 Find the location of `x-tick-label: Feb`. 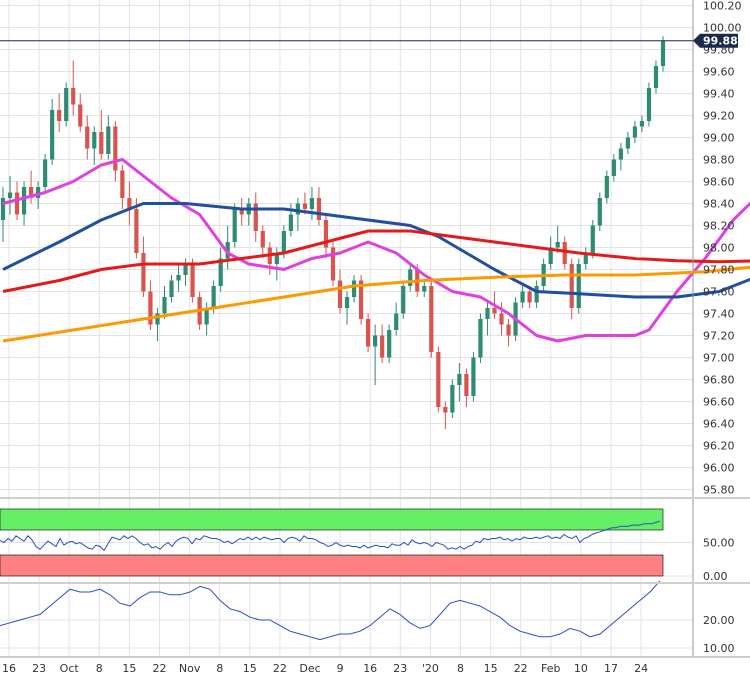

x-tick-label: Feb is located at coordinates (550, 668).